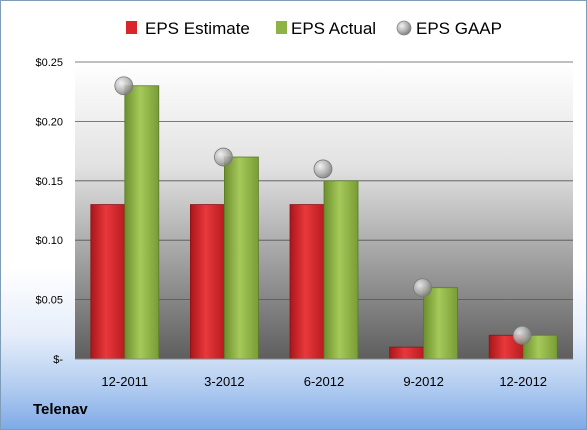 Image resolution: width=587 pixels, height=430 pixels. What do you see at coordinates (49, 241) in the screenshot?
I see `y-tick-label: $0.10` at bounding box center [49, 241].